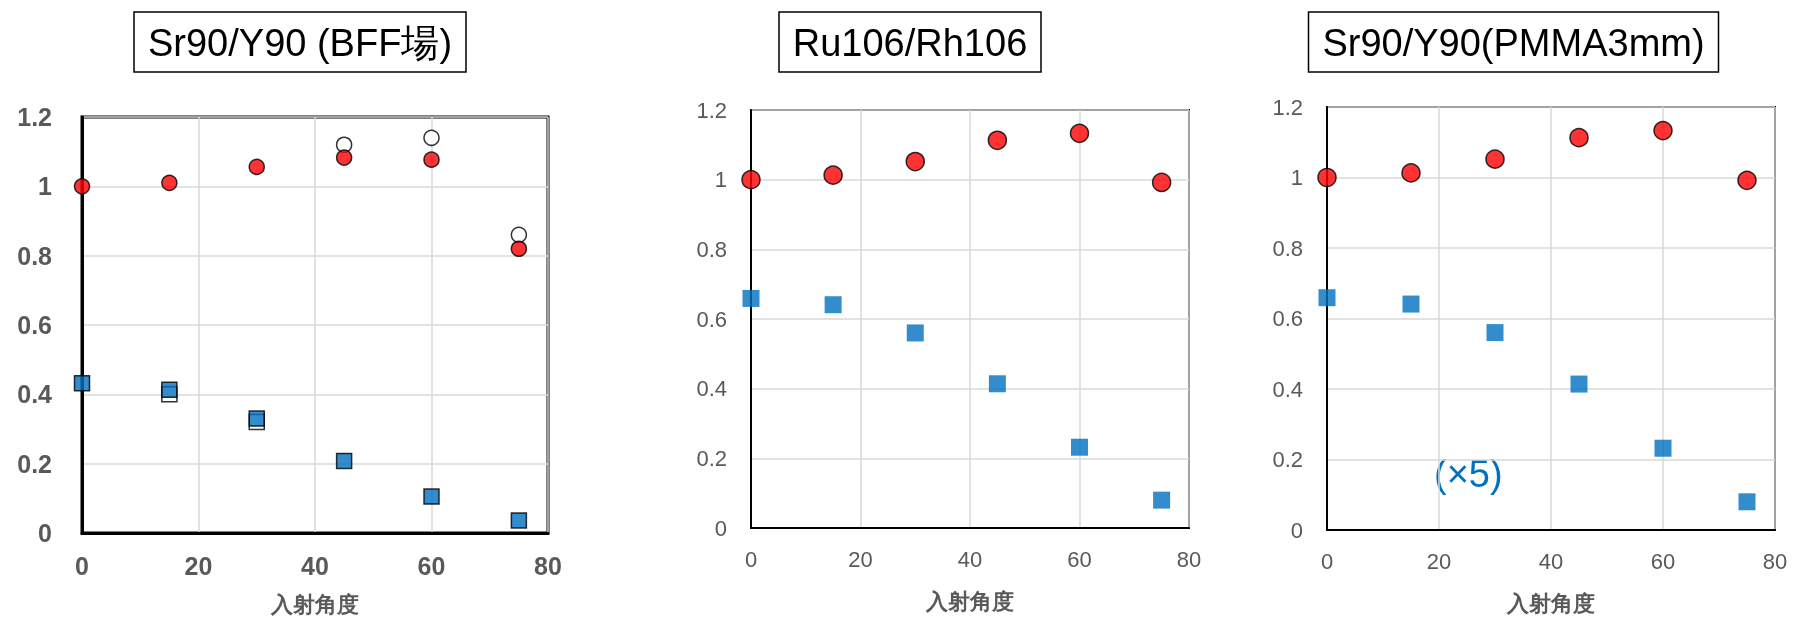 The height and width of the screenshot is (622, 1812). I want to click on annotation: (×5), so click(1468, 474).